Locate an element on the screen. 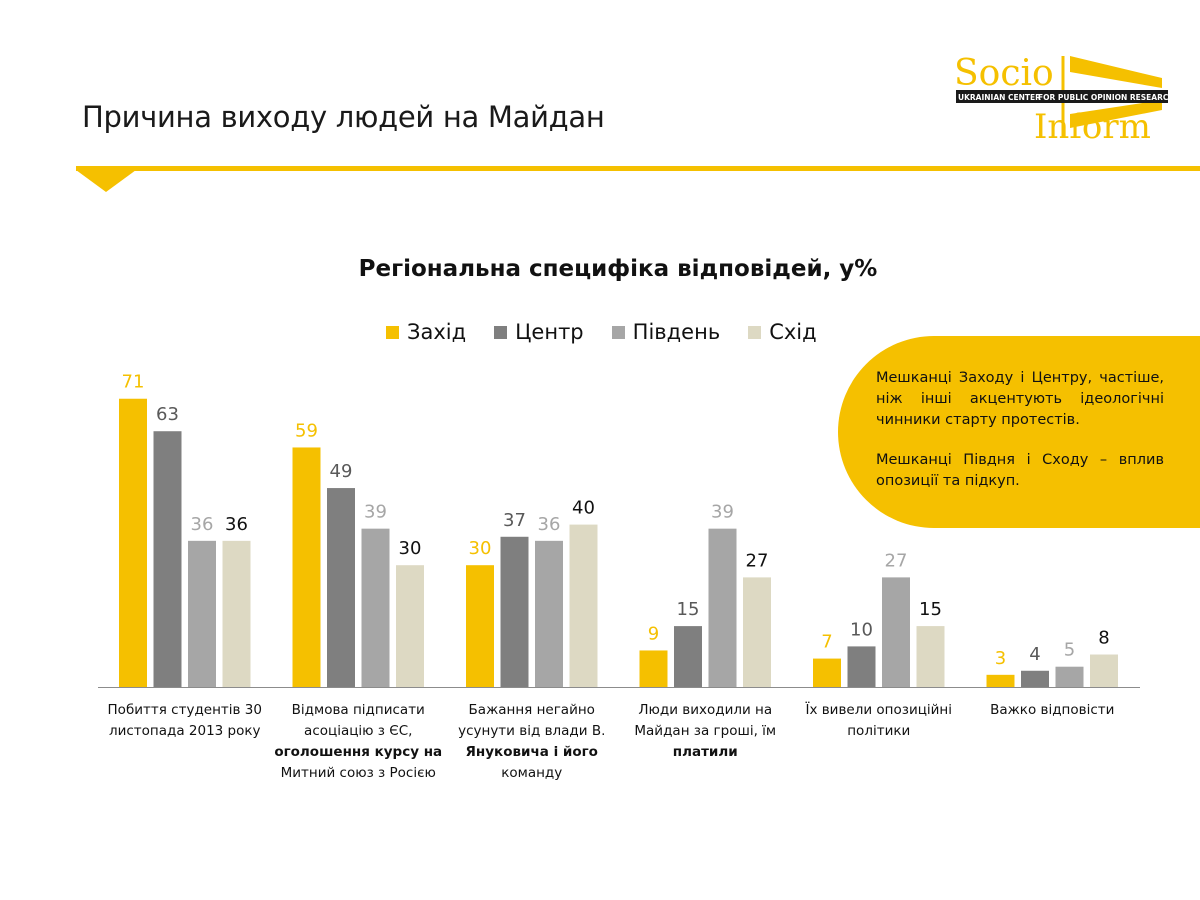 The width and height of the screenshot is (1200, 900). category-label-line: Їх вивели опозиційні політики is located at coordinates (879, 720).